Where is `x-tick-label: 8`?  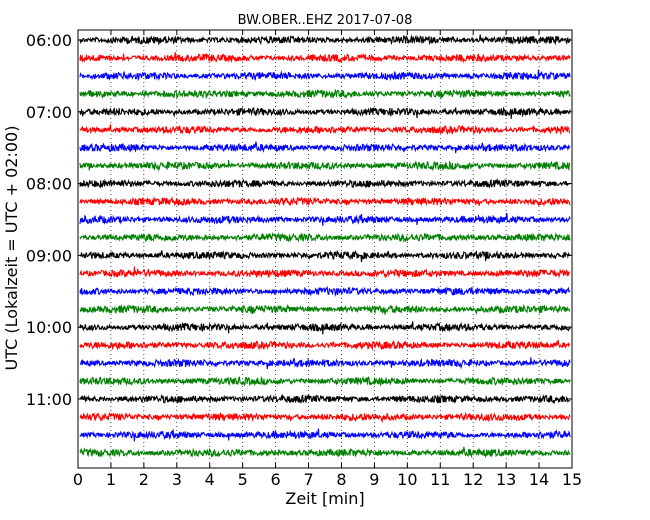 x-tick-label: 8 is located at coordinates (341, 479).